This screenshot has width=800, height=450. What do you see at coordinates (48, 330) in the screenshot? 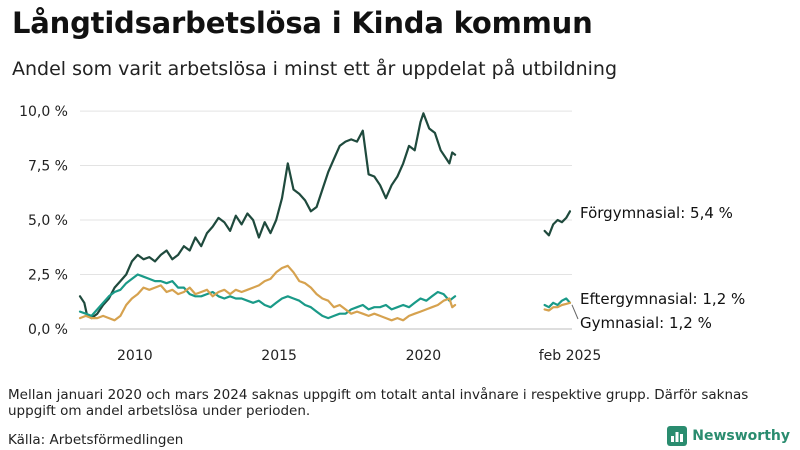
I see `y-tick-label: 0,0 %` at bounding box center [48, 330].